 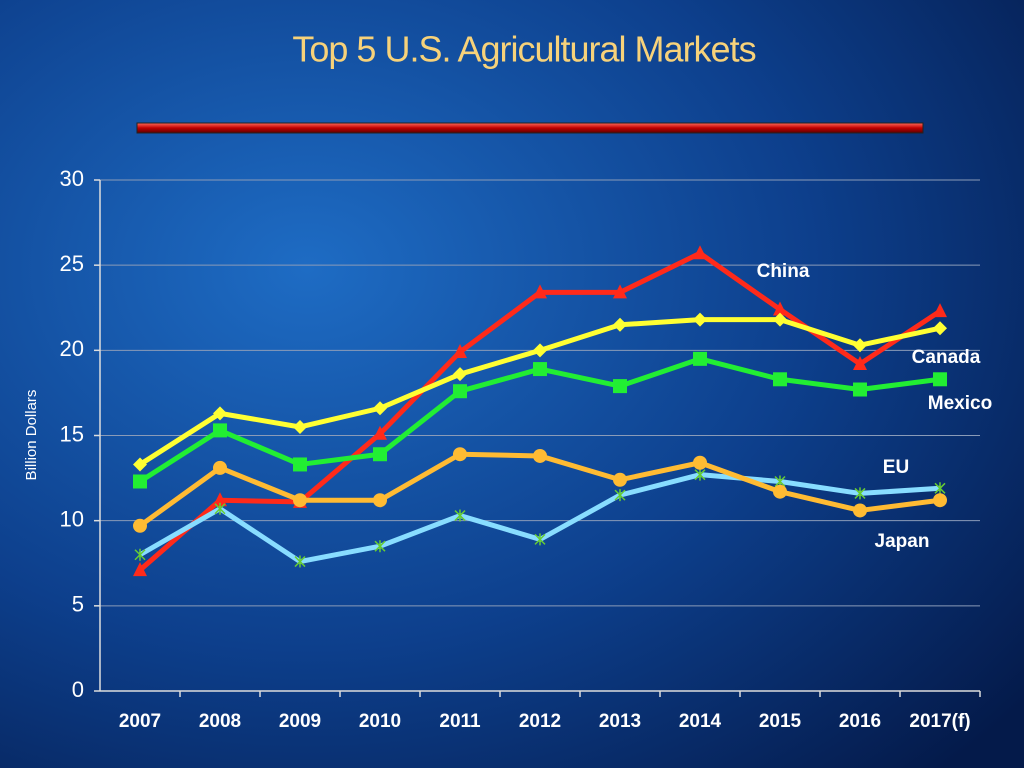 What do you see at coordinates (300, 721) in the screenshot?
I see `x-tick-label: 2009` at bounding box center [300, 721].